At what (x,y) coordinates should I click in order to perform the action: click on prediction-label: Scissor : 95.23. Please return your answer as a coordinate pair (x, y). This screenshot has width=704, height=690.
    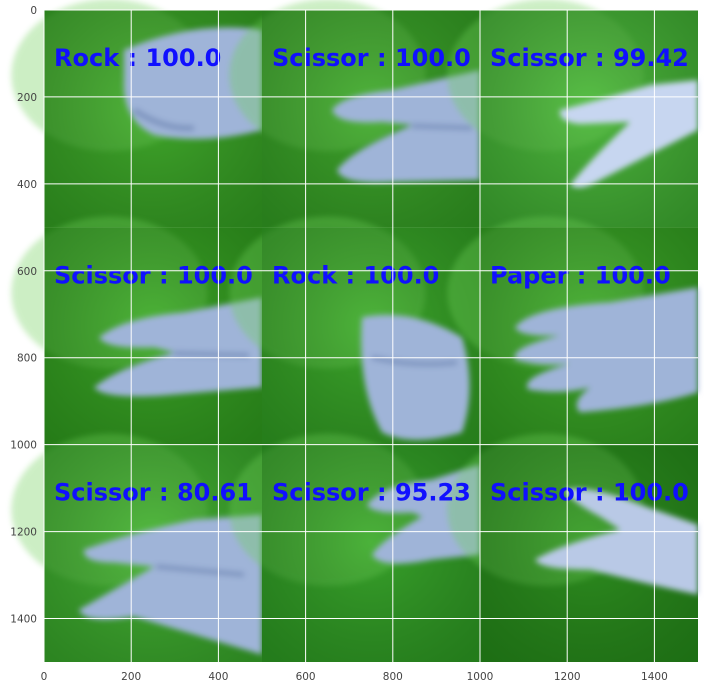
    Looking at the image, I should click on (371, 493).